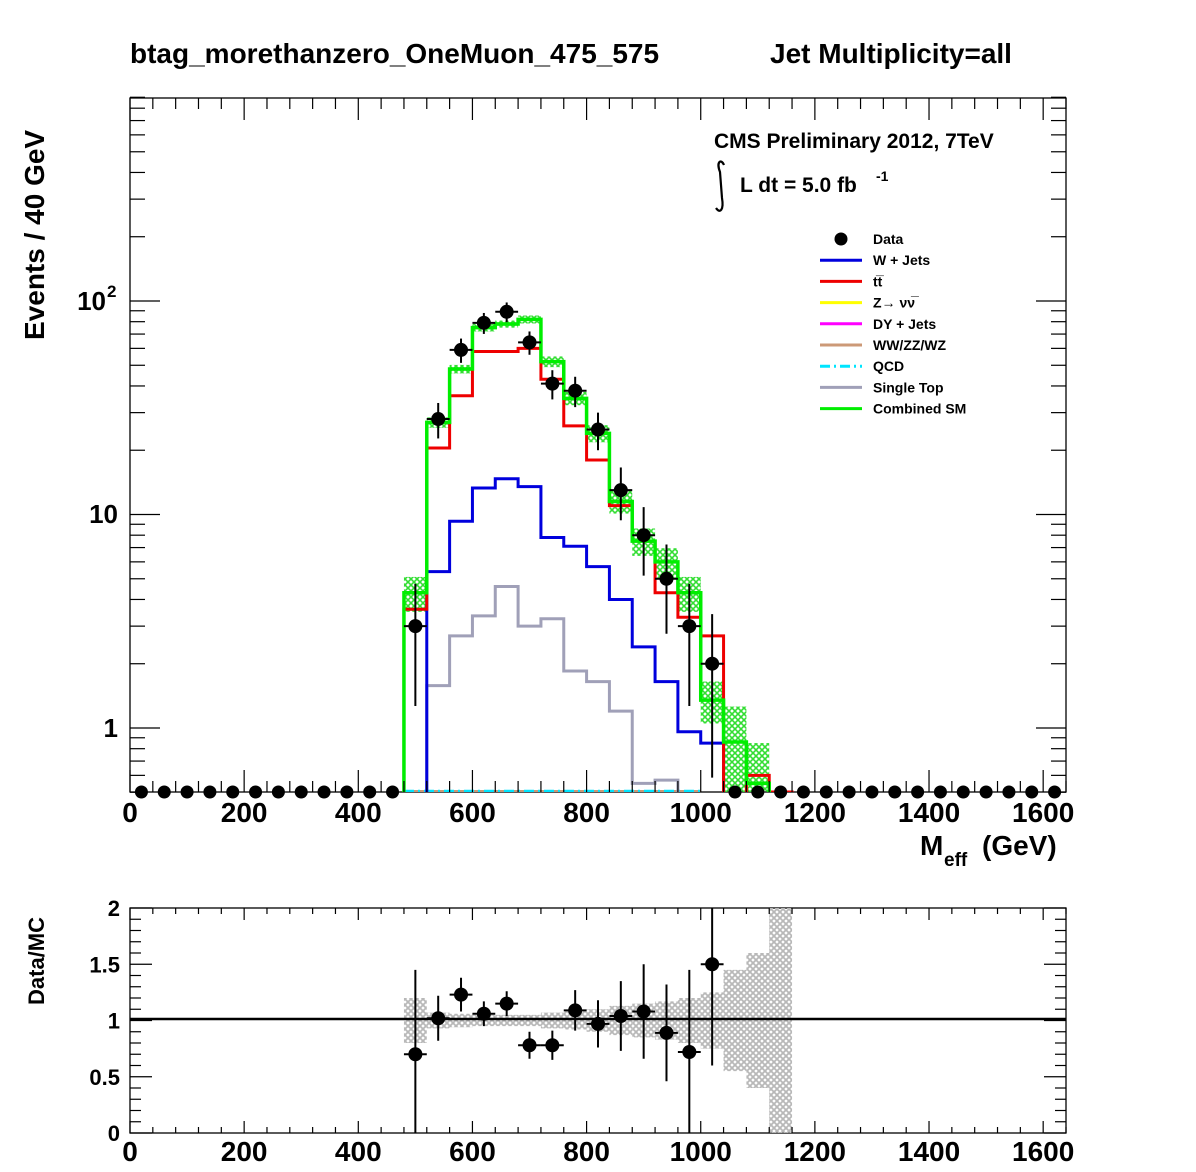 The height and width of the screenshot is (1172, 1196). I want to click on mc-histograms, so click(598, 554).